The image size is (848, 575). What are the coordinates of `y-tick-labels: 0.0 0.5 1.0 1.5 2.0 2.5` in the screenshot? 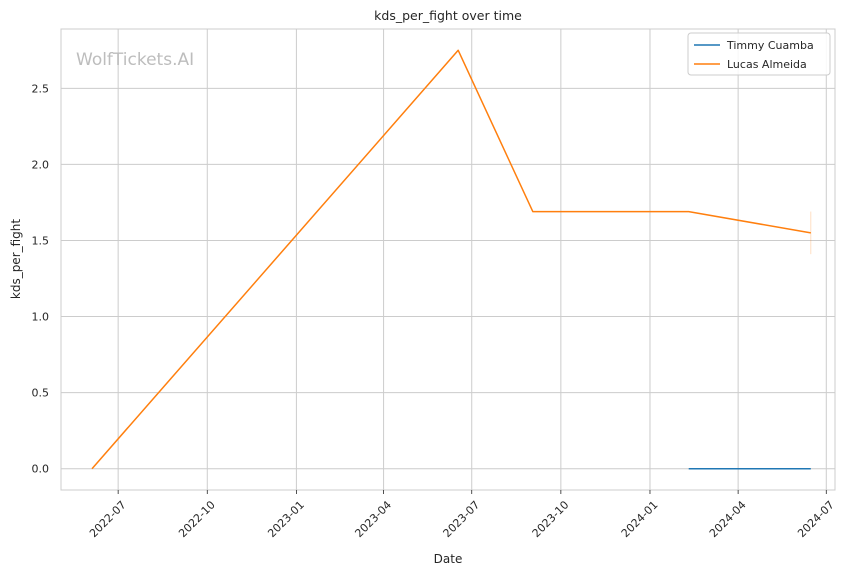 It's located at (41, 278).